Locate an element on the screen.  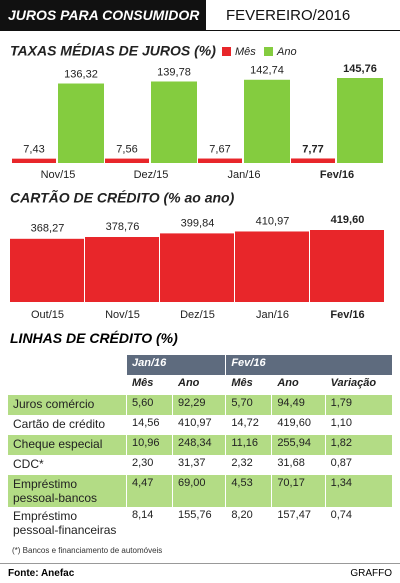
group-header: Fev/16 is located at coordinates (308, 365).